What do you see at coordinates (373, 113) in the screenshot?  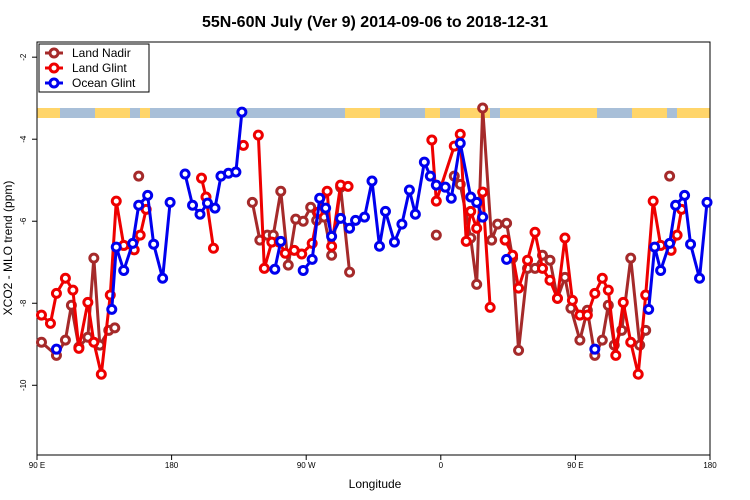 I see `land-ocean-strip` at bounding box center [373, 113].